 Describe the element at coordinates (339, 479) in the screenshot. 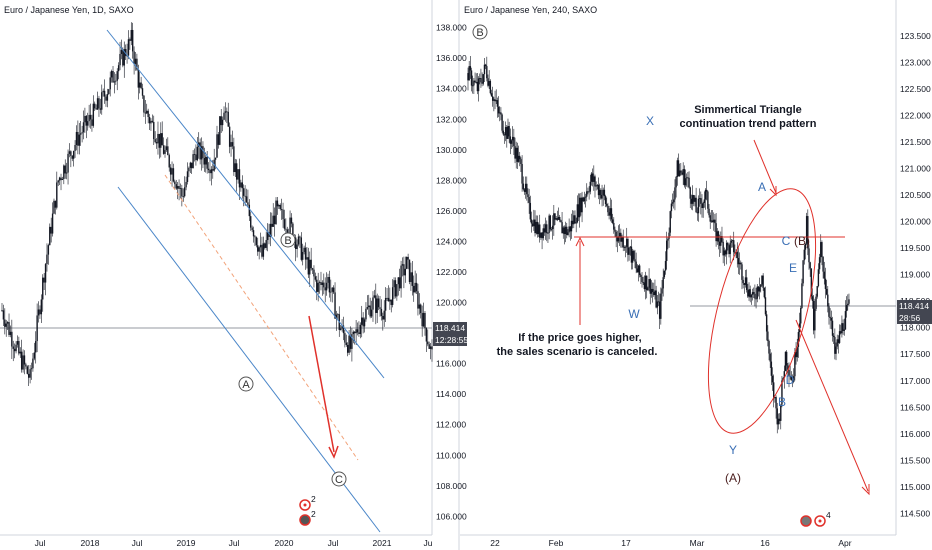

I see `wave-label-c-left: C` at that location.